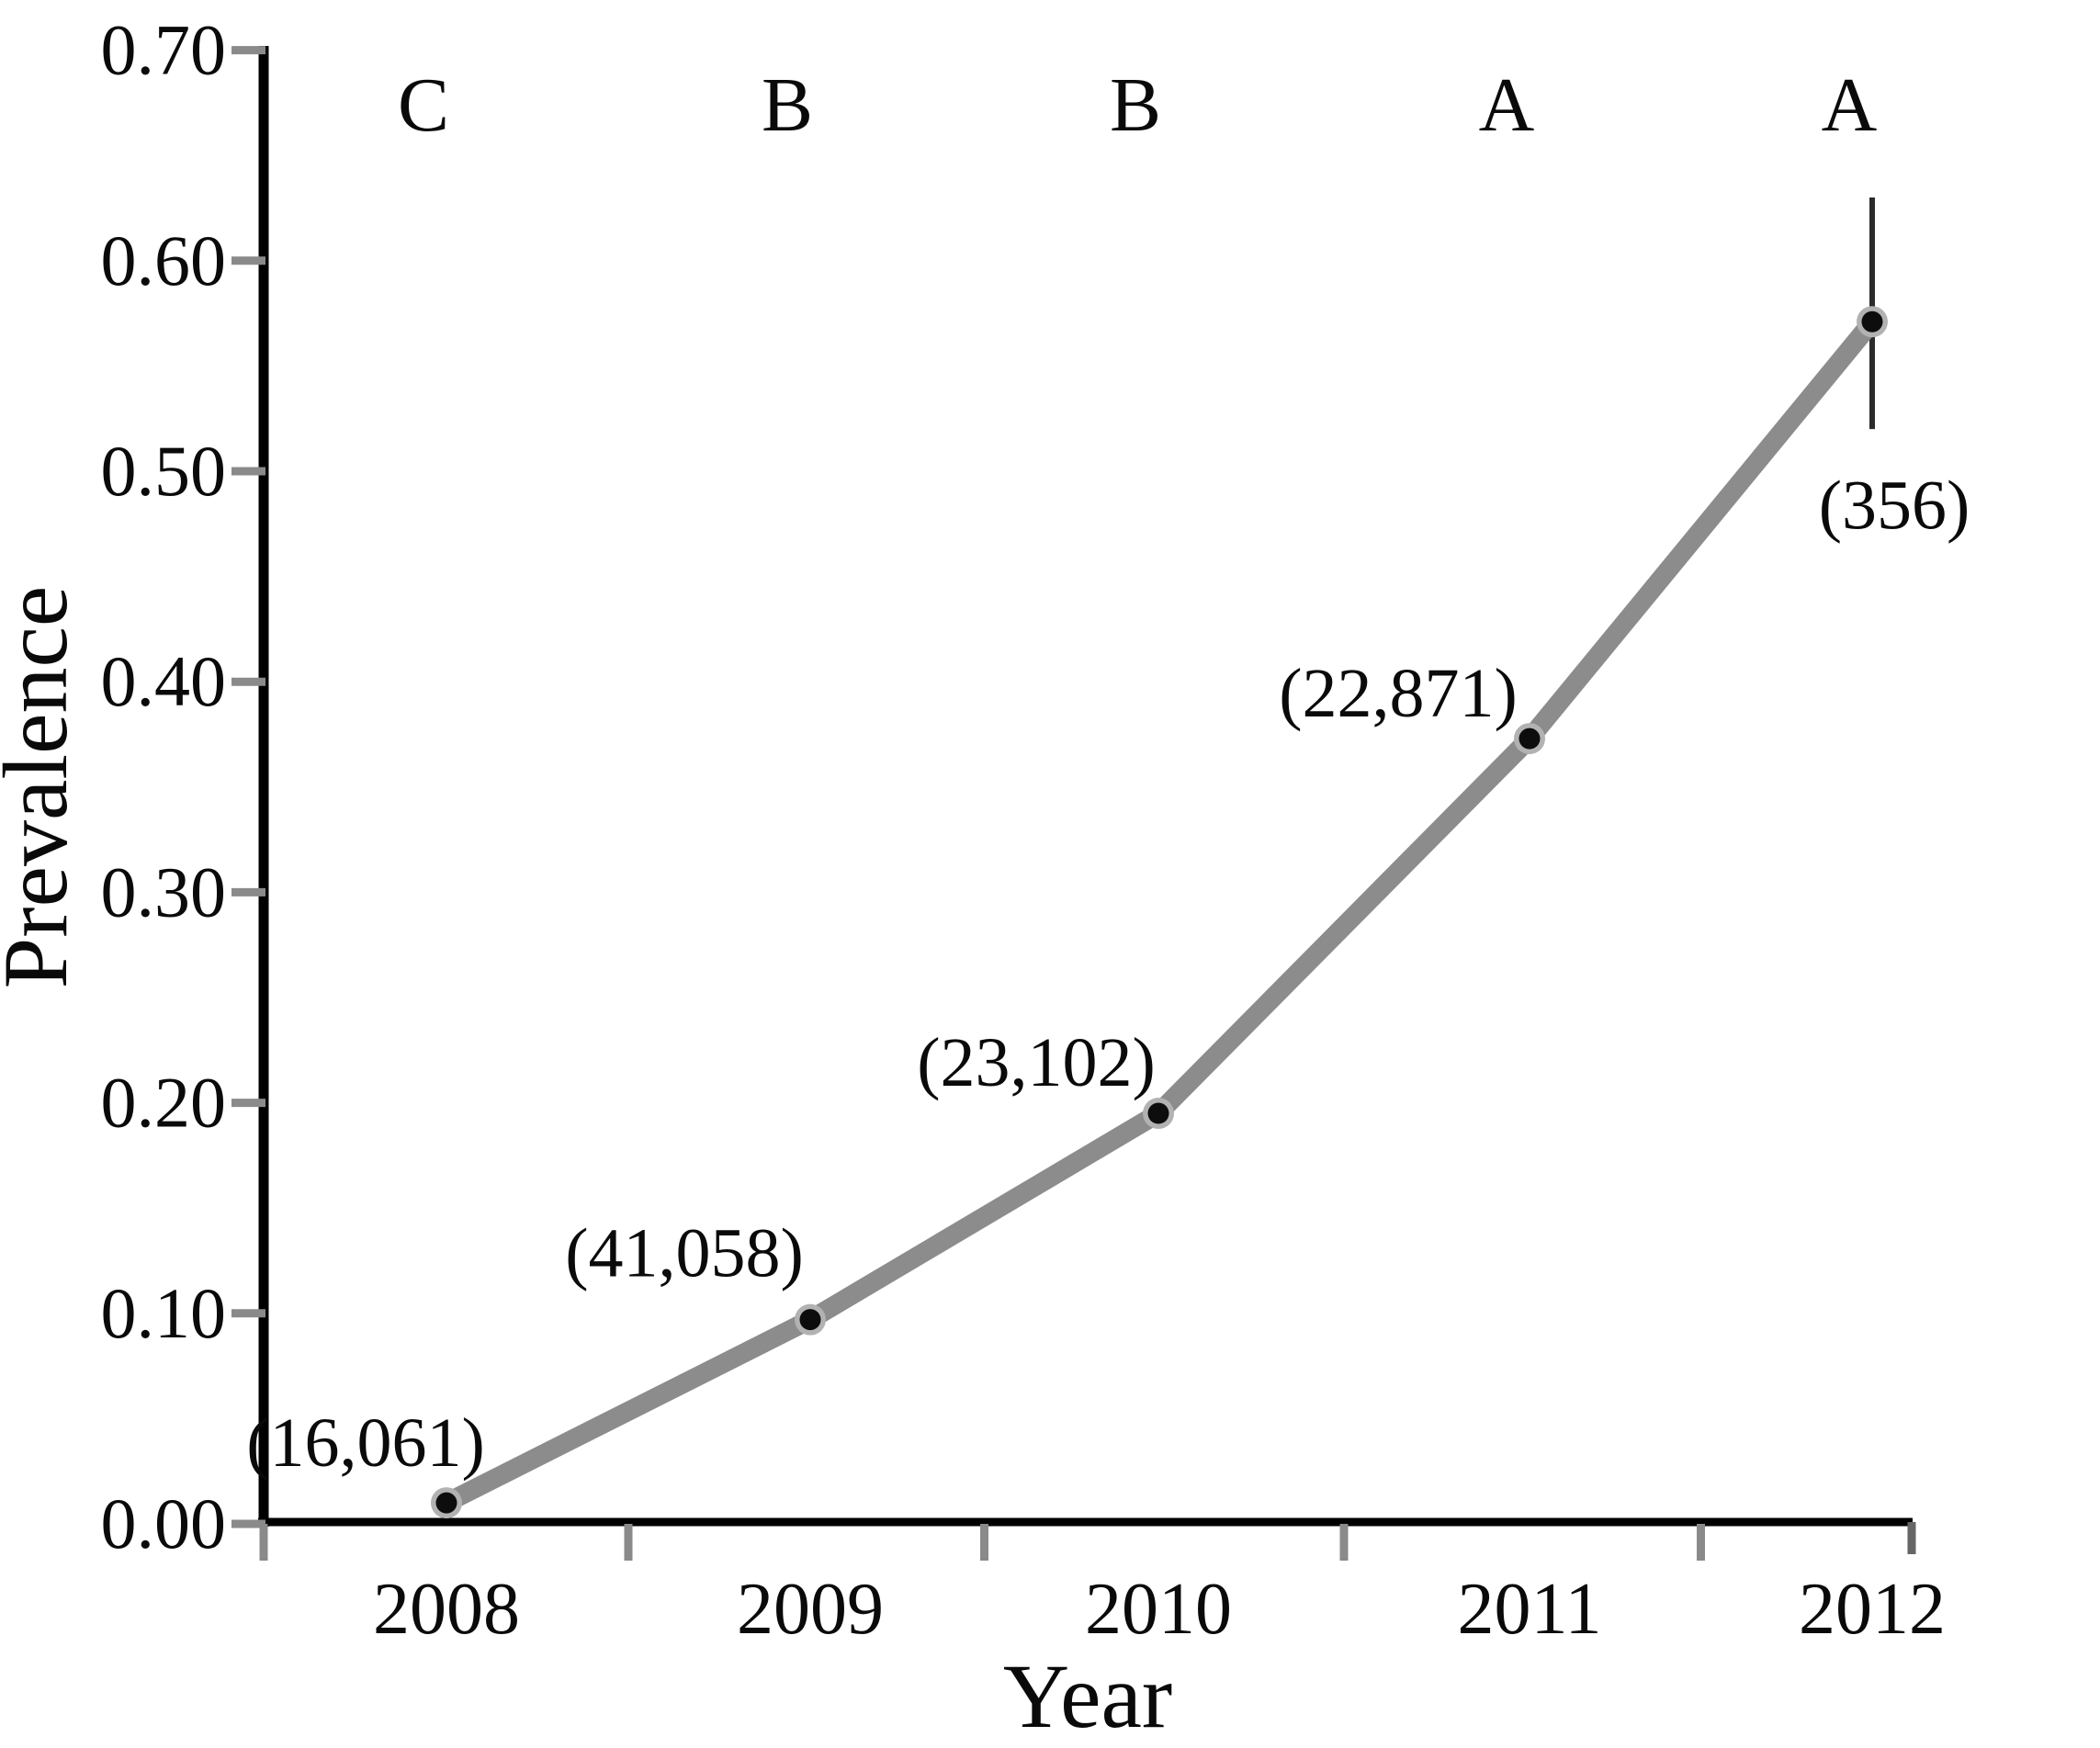  I want to click on y-tick-label: 0.60, so click(164, 260).